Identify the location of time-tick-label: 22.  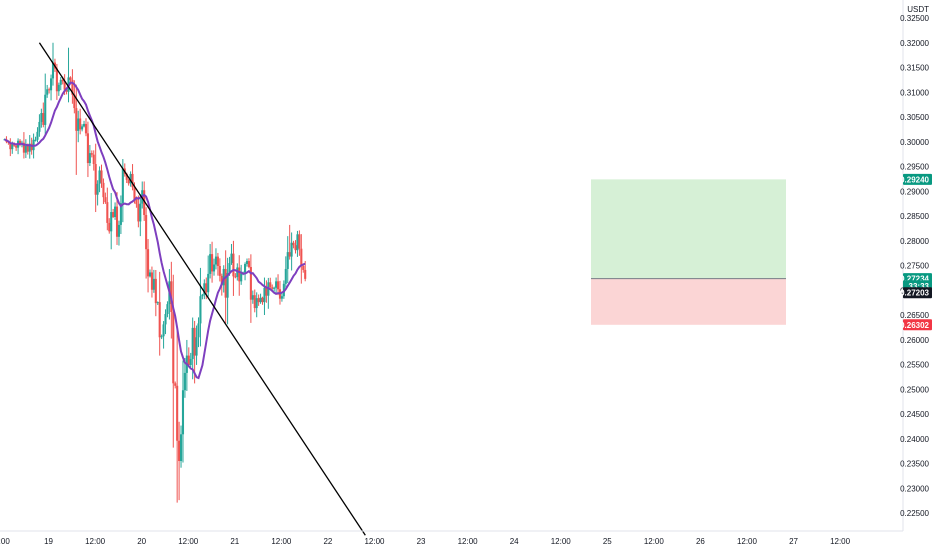
(327, 541).